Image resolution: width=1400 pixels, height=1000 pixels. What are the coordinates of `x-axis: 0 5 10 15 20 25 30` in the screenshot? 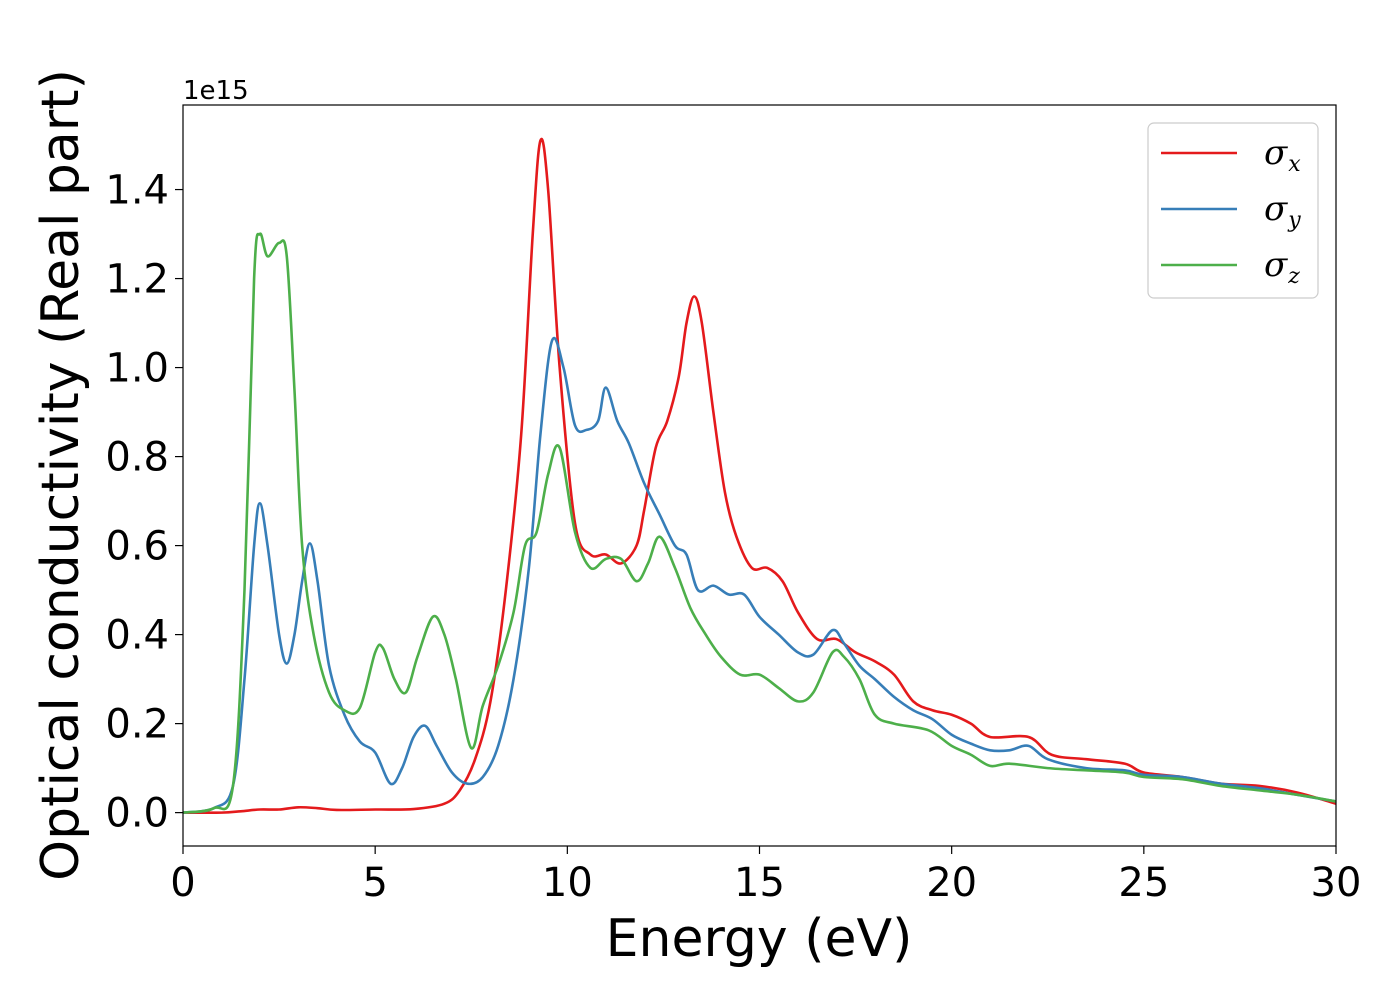 It's located at (765, 876).